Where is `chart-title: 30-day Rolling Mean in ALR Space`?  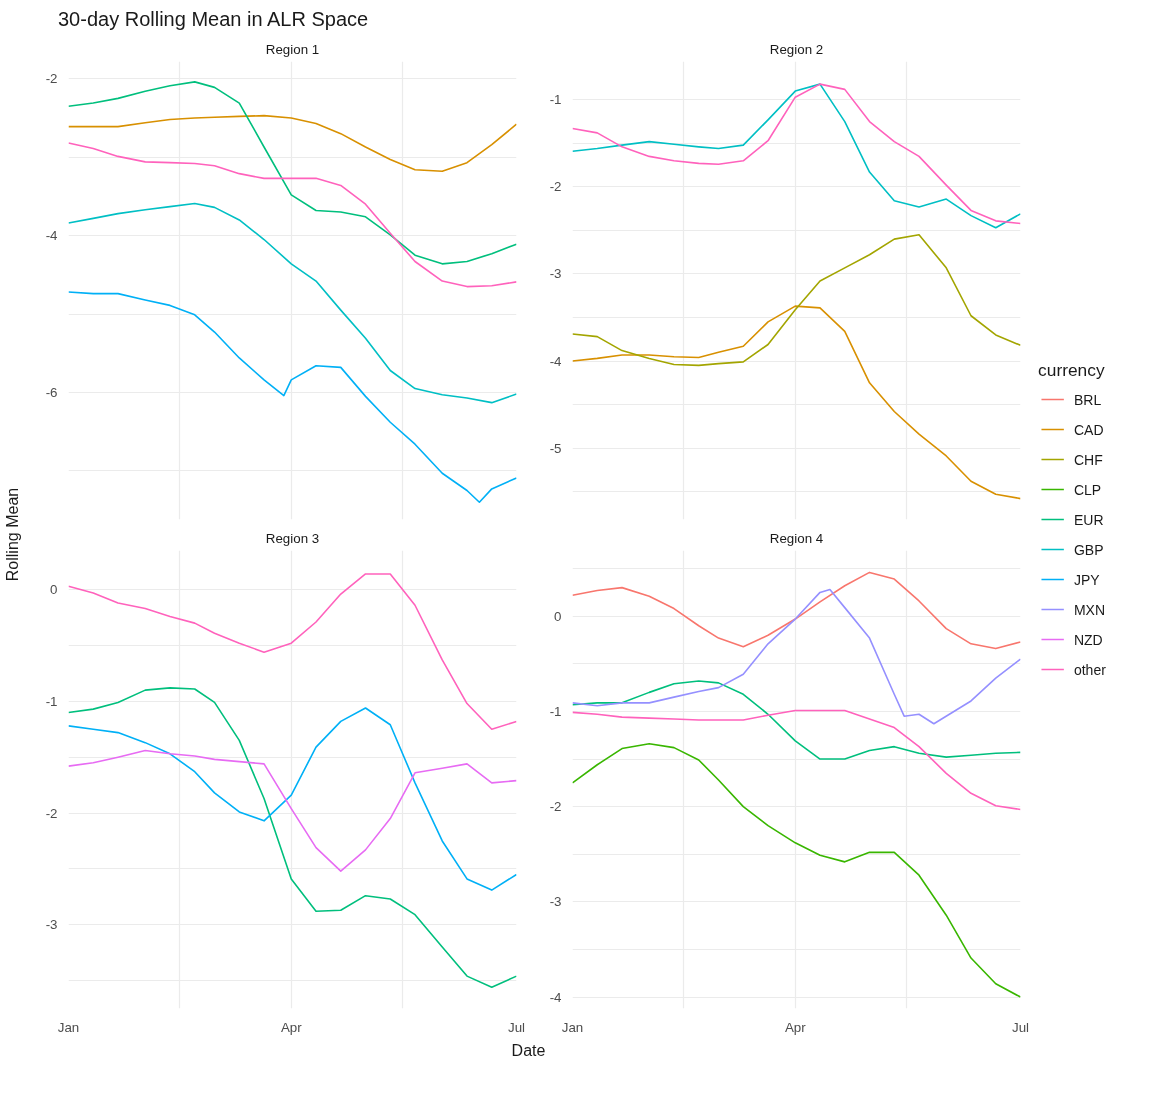 chart-title: 30-day Rolling Mean in ALR Space is located at coordinates (213, 19).